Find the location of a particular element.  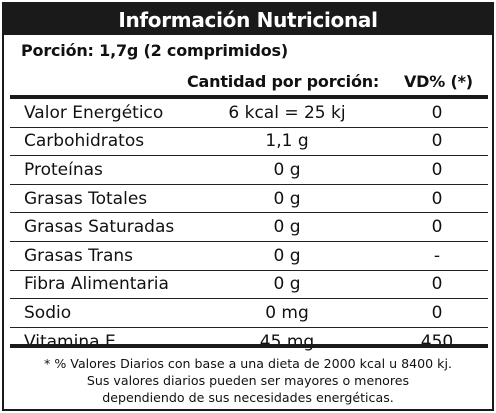

nutrient-quantity: 0 mg is located at coordinates (287, 312).